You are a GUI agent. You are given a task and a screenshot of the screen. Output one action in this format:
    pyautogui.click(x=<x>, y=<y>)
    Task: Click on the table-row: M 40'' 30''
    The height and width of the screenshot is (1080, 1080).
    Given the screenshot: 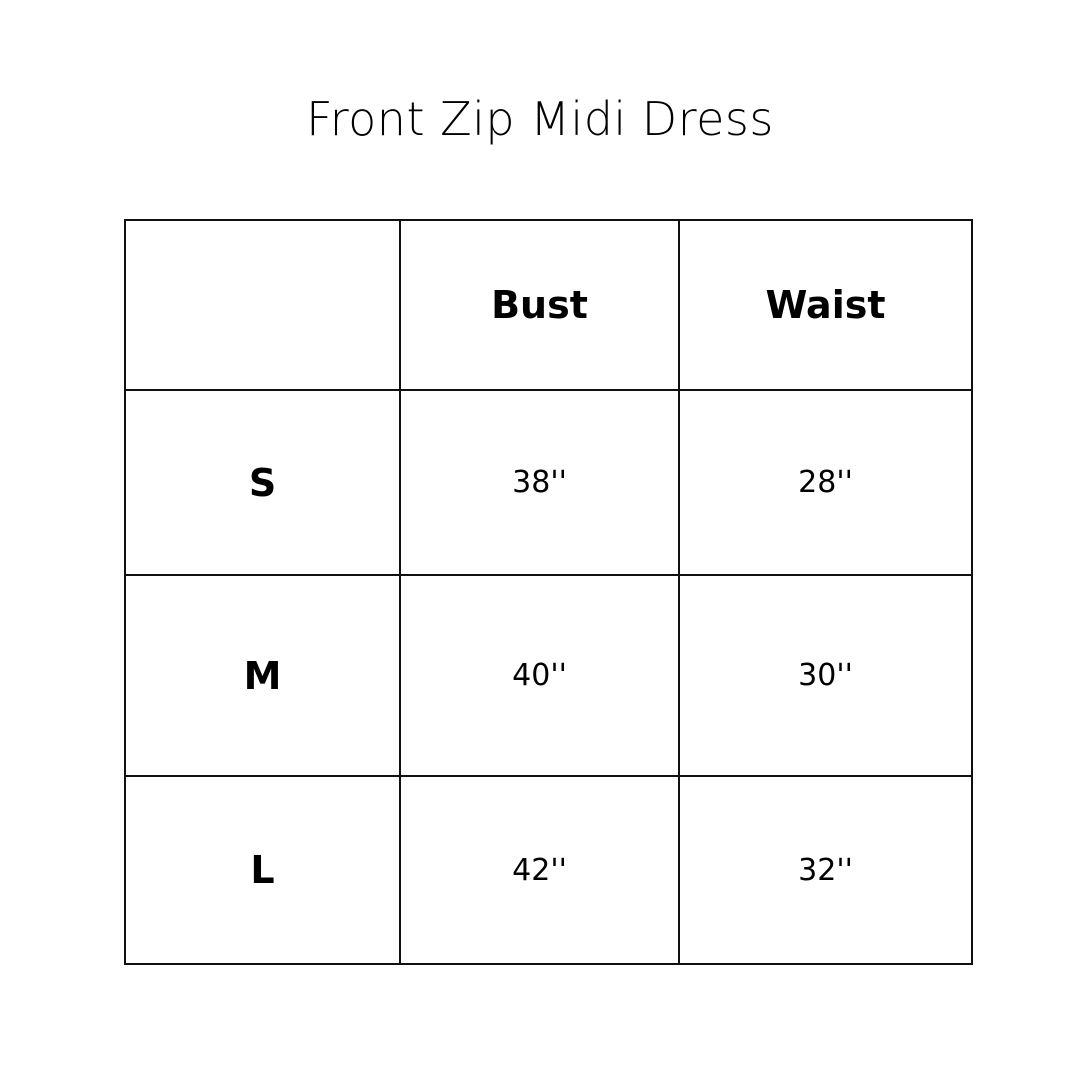 What is the action you would take?
    pyautogui.click(x=548, y=675)
    